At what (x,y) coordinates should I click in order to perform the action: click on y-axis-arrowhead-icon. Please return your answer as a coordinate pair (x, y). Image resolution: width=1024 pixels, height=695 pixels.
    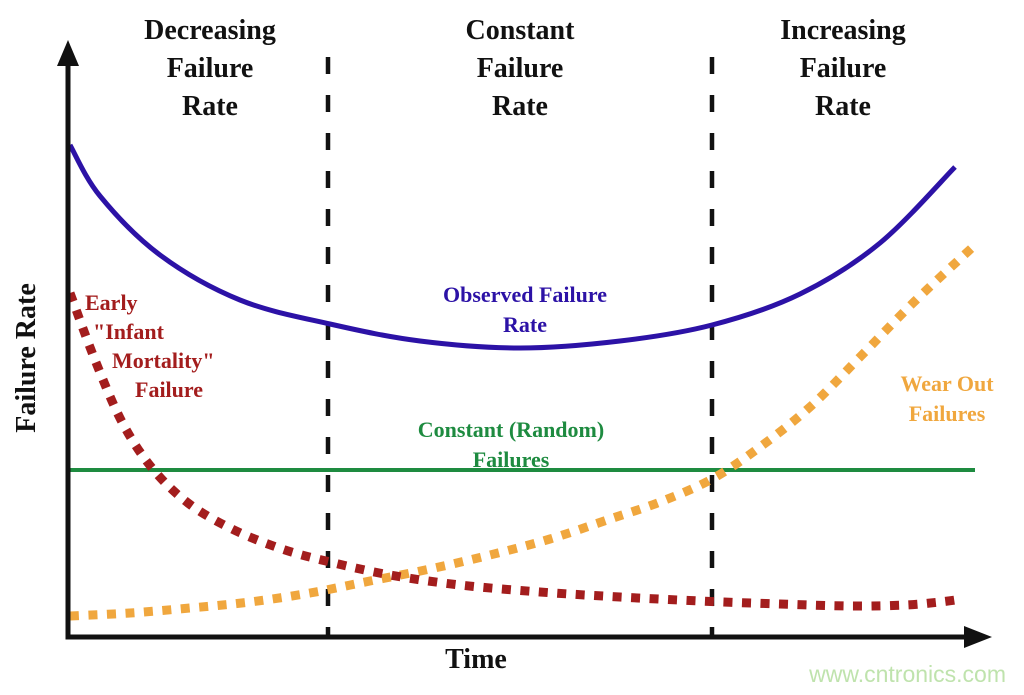
    Looking at the image, I should click on (68, 53).